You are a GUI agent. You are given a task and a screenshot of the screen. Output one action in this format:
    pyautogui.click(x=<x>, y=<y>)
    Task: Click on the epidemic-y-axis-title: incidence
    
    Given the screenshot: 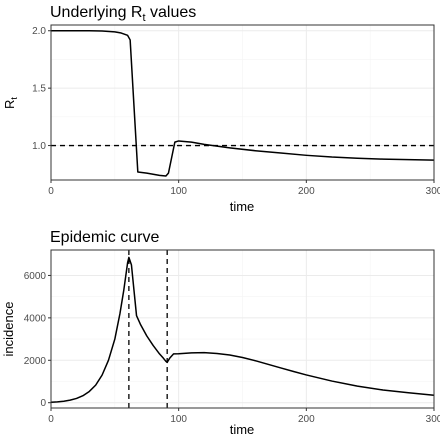 What is the action you would take?
    pyautogui.click(x=8, y=329)
    